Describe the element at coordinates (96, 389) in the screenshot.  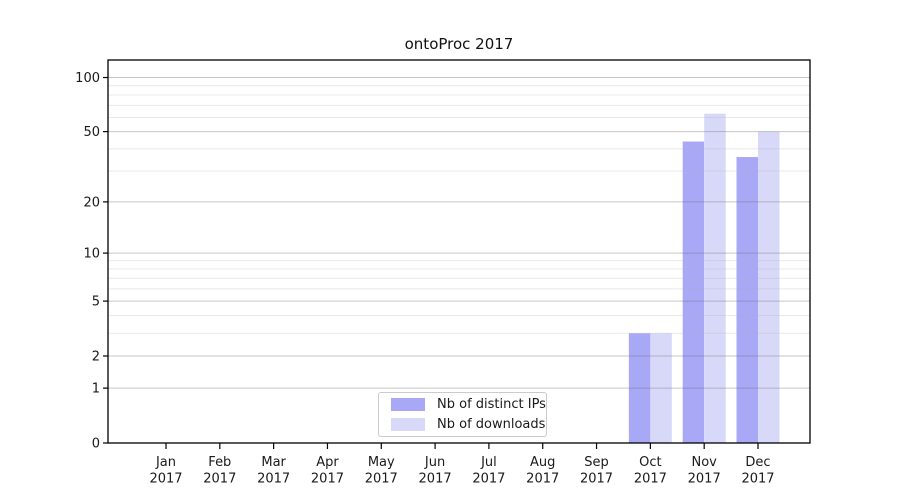
I see `y-tick-label: 1` at that location.